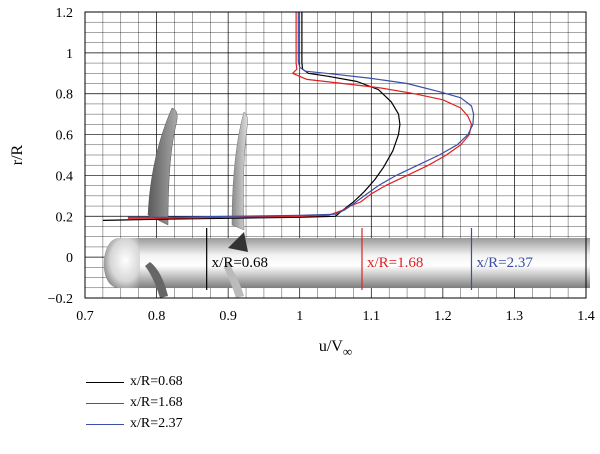 This screenshot has height=454, width=600. I want to click on legend-label: x/R=0.68, so click(156, 381).